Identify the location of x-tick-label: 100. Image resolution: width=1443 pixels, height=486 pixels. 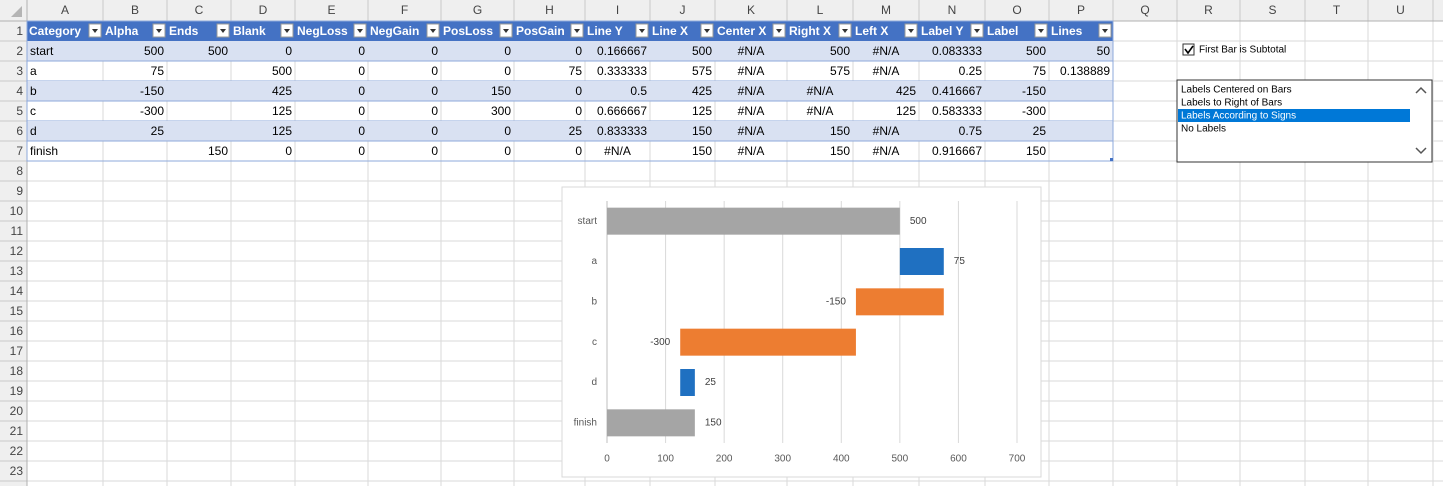
(665, 459).